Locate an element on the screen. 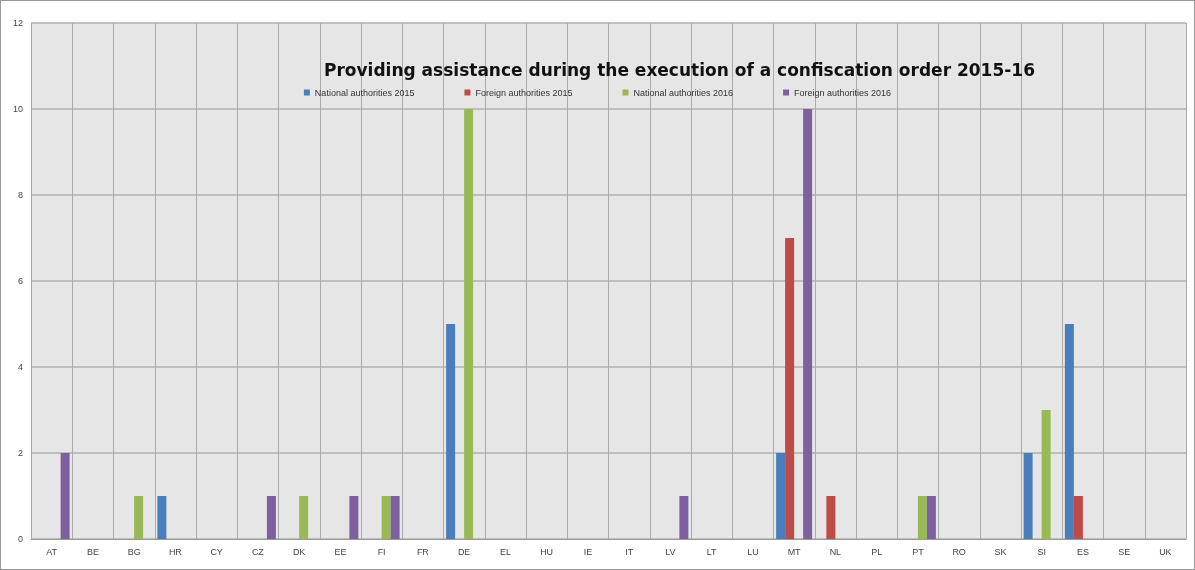 This screenshot has height=570, width=1195. y-tick-label: 4 is located at coordinates (20, 367).